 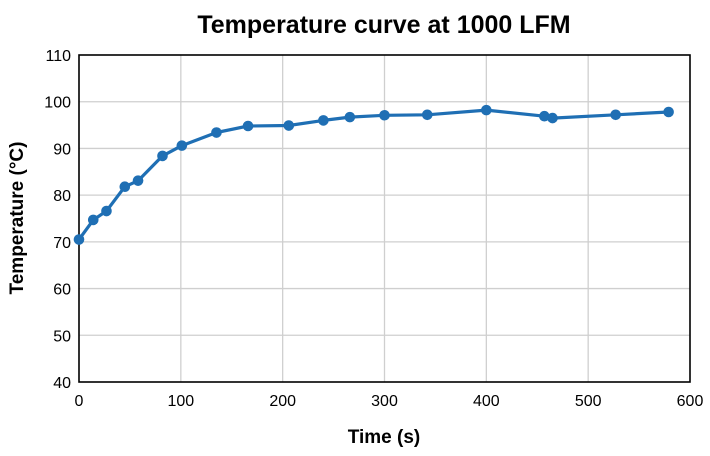 What do you see at coordinates (62, 290) in the screenshot?
I see `y-tick-label: 60` at bounding box center [62, 290].